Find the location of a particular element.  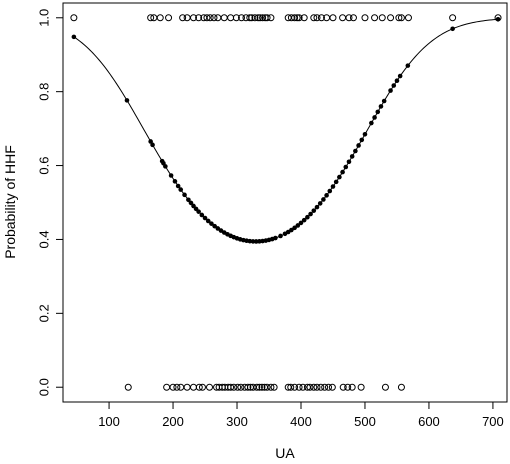

x-tick-label: 100 is located at coordinates (109, 421).